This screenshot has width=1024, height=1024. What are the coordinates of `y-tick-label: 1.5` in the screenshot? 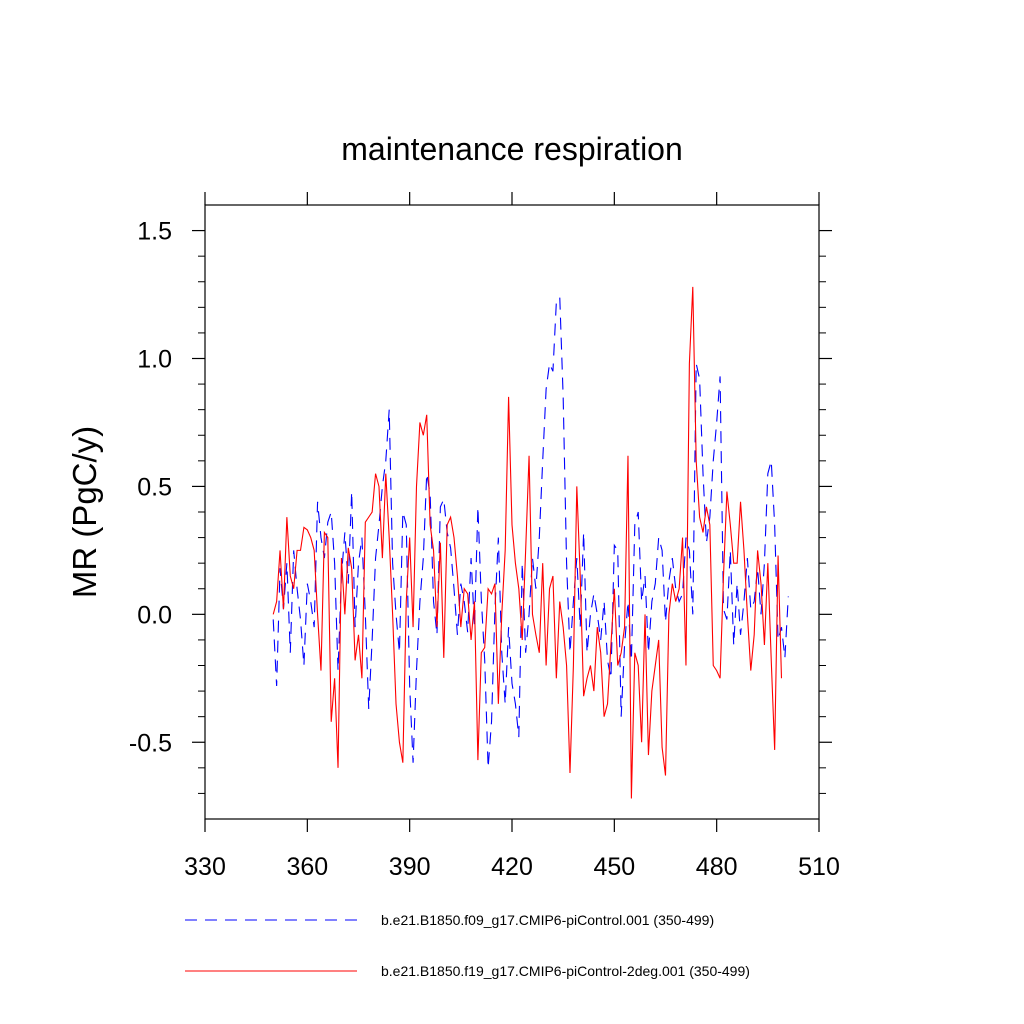 It's located at (154, 232).